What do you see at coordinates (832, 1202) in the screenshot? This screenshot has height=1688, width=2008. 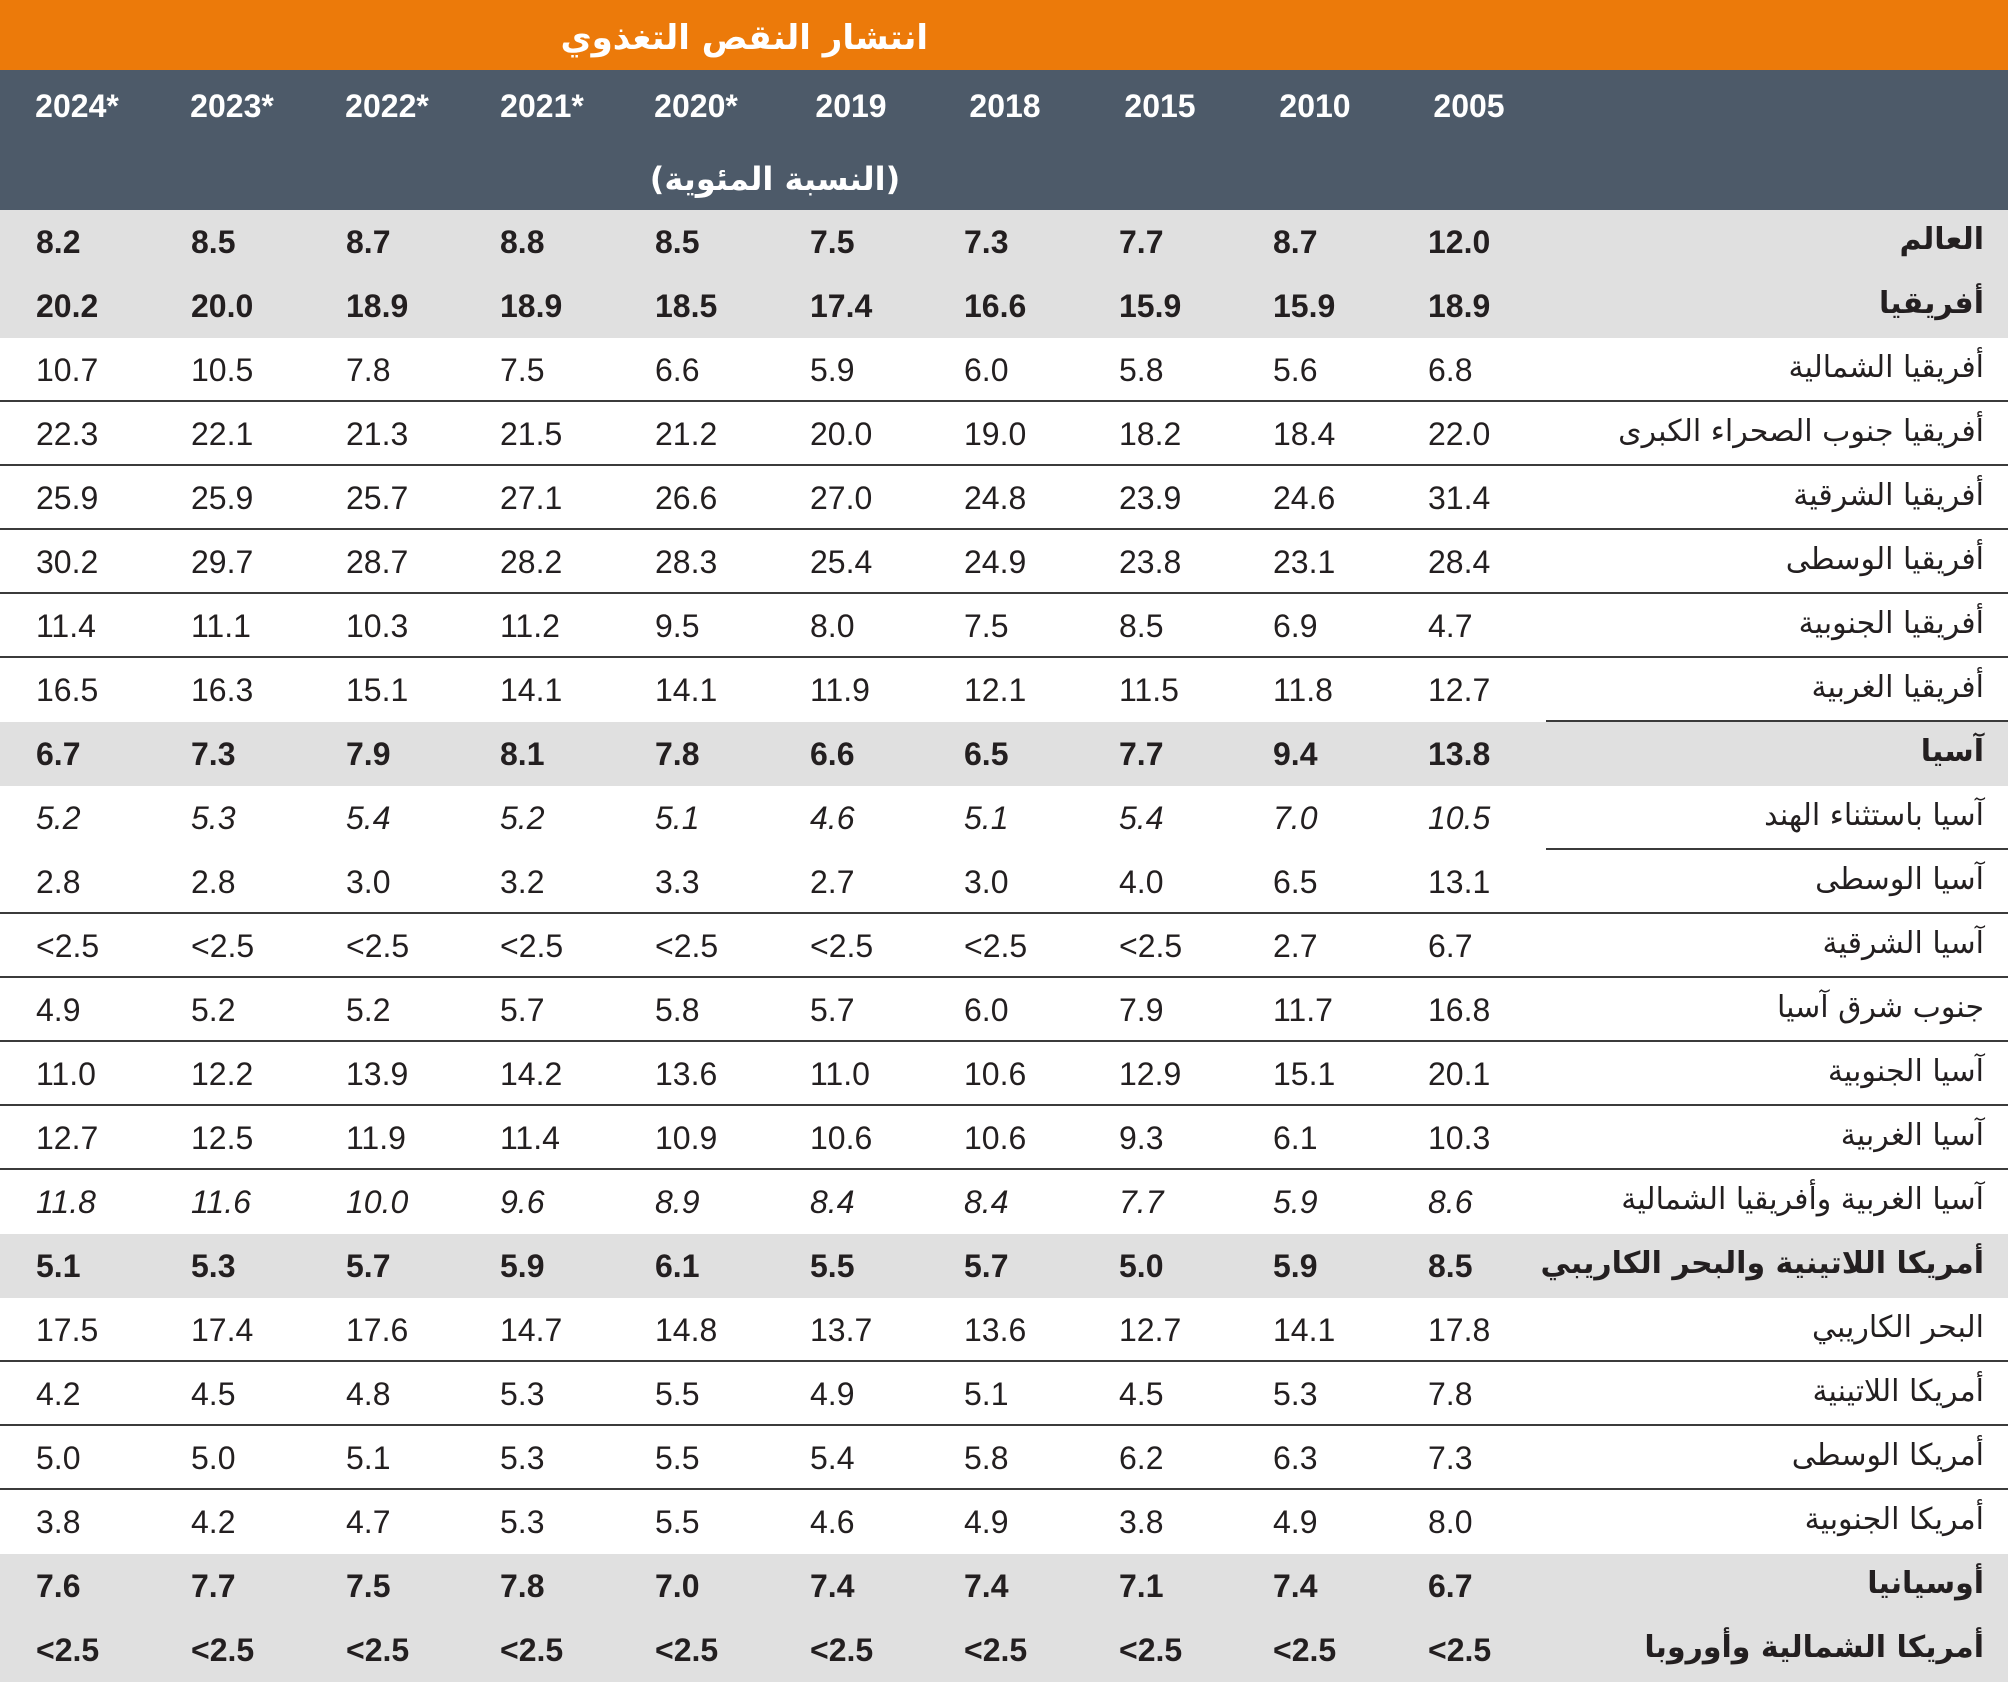 I see `table-cell: 8.4` at bounding box center [832, 1202].